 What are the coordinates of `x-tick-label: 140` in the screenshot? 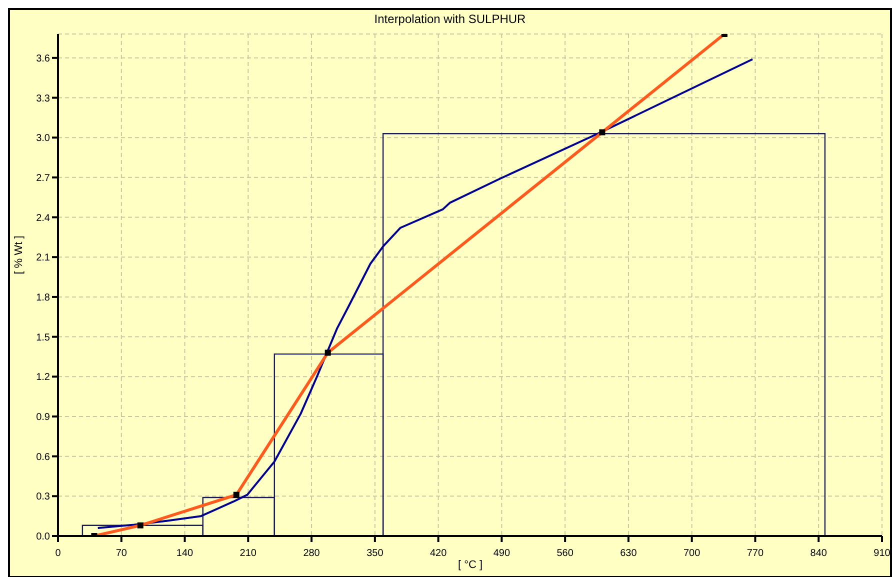 It's located at (185, 553).